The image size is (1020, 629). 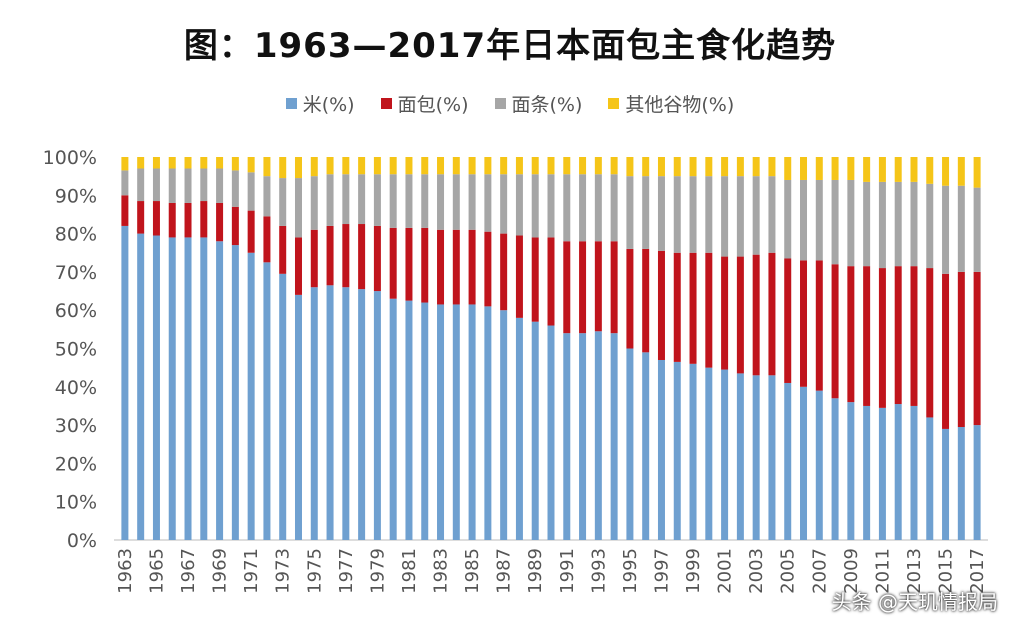 What do you see at coordinates (314, 258) in the screenshot?
I see `bar-segment-bread-1975` at bounding box center [314, 258].